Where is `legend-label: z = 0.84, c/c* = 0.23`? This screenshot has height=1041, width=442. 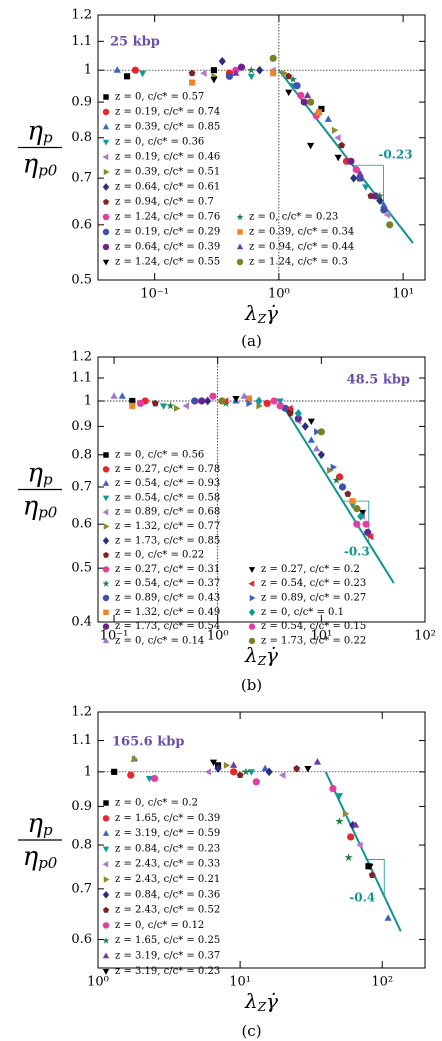
legend-label: z = 0.84, c/c* = 0.23 is located at coordinates (167, 848).